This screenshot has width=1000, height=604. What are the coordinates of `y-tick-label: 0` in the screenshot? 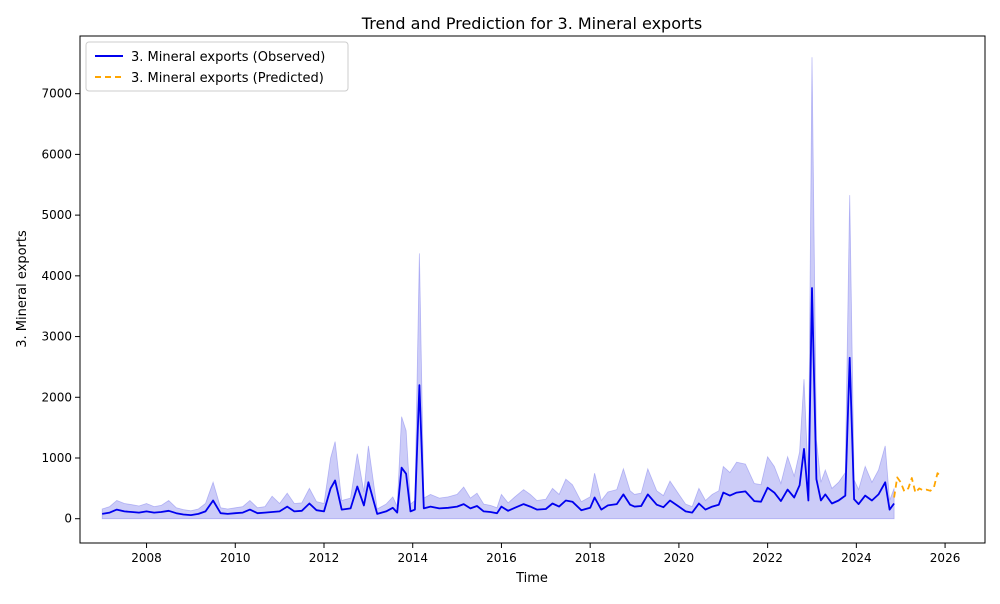 It's located at (68, 519).